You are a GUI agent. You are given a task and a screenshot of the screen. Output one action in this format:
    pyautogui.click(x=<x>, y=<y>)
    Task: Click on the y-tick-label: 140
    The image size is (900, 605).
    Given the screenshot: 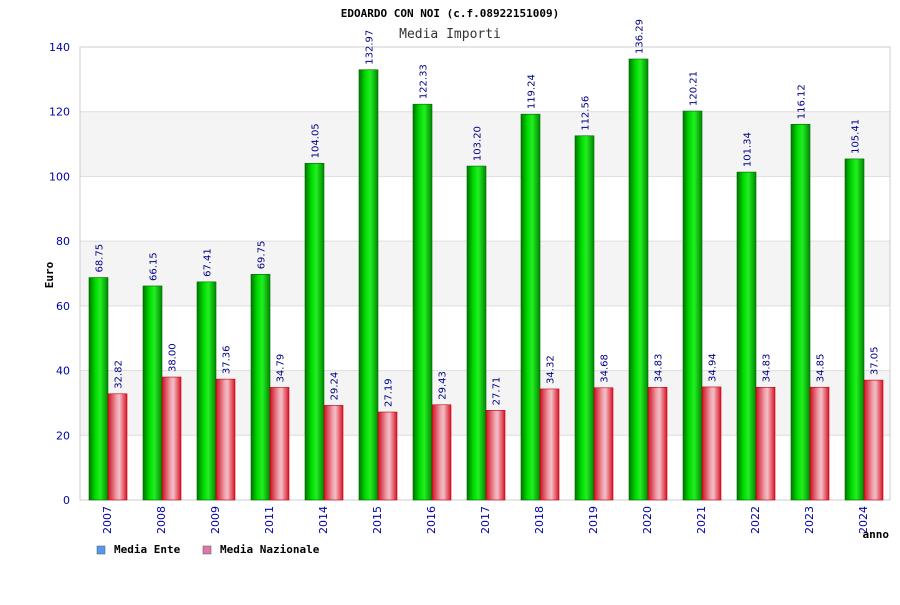 What is the action you would take?
    pyautogui.click(x=59, y=47)
    